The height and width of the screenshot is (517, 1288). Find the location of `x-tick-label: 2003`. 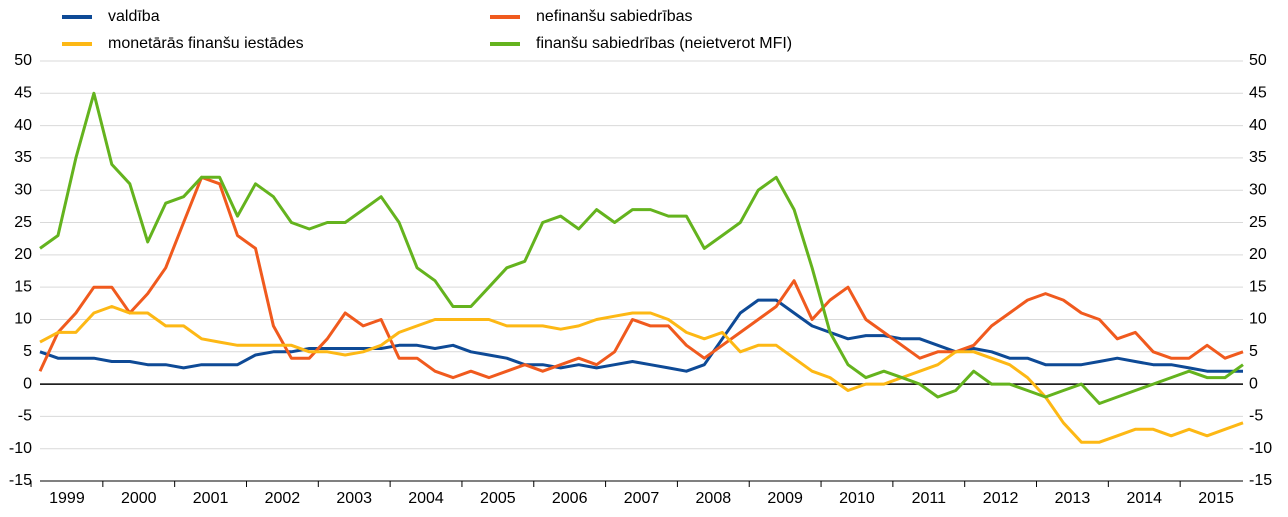

x-tick-label: 2003 is located at coordinates (354, 498).